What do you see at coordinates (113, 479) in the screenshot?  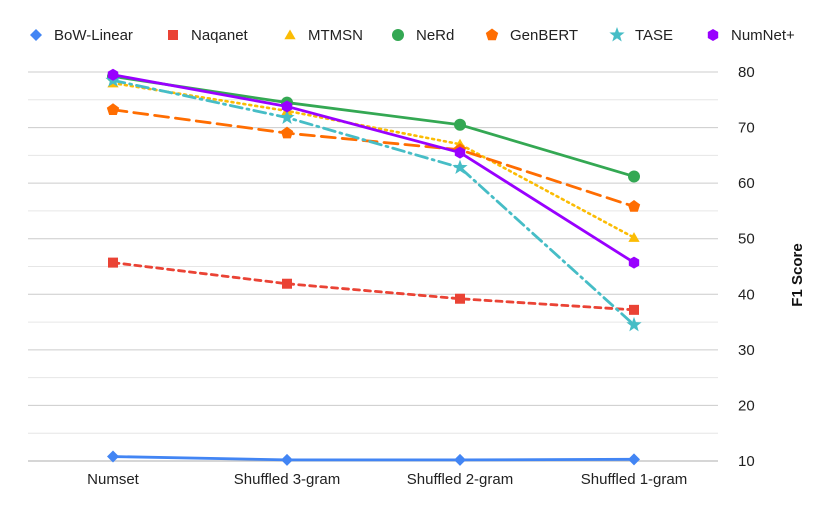 I see `x-tick-label: Numset` at bounding box center [113, 479].